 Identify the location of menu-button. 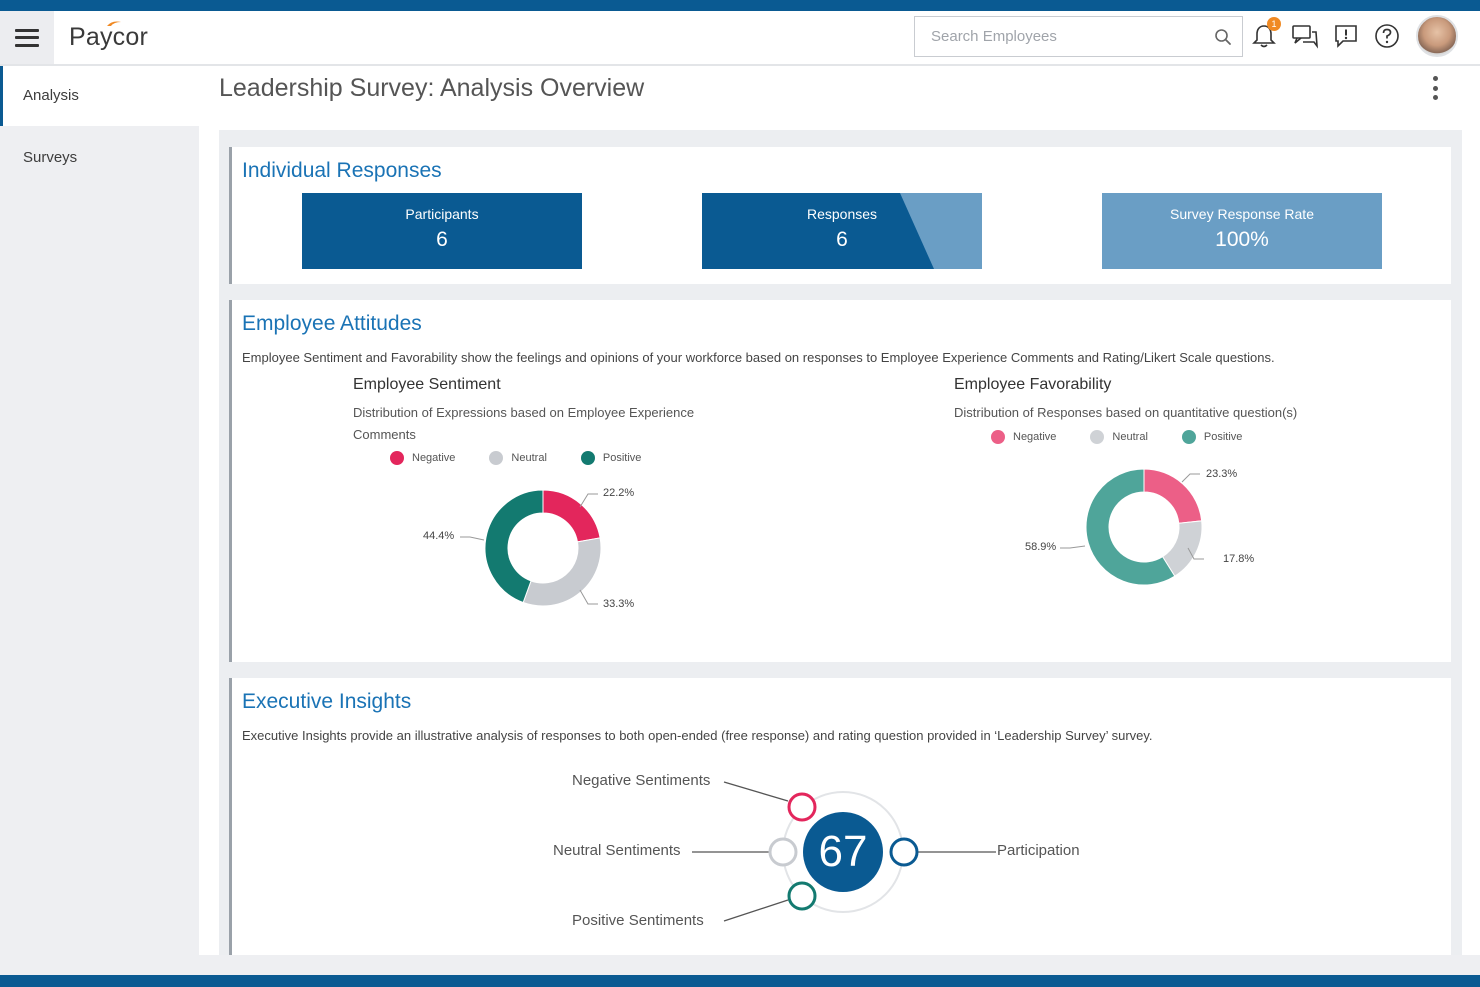
(27, 37).